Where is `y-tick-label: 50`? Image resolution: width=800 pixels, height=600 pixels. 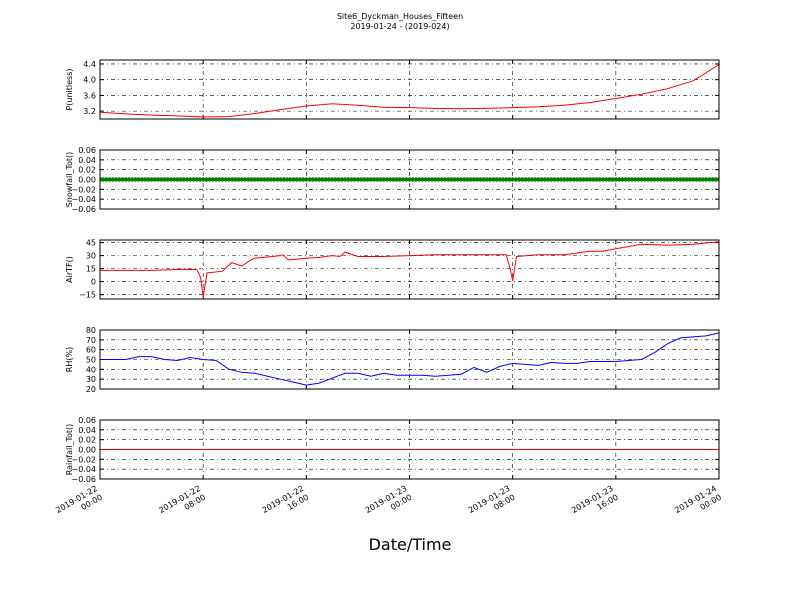 y-tick-label: 50 is located at coordinates (91, 360).